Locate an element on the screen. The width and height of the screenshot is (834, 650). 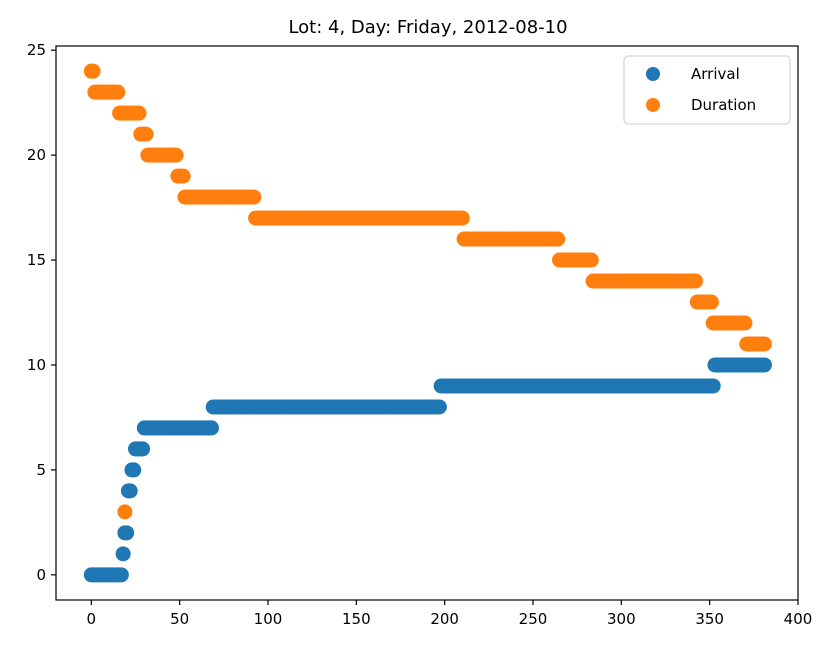
legend-marker-duration is located at coordinates (653, 105).